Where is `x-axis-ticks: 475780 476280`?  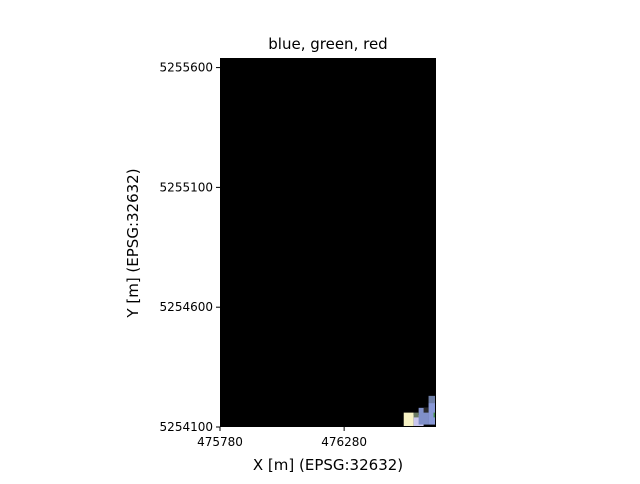
x-axis-ticks: 475780 476280 is located at coordinates (282, 438).